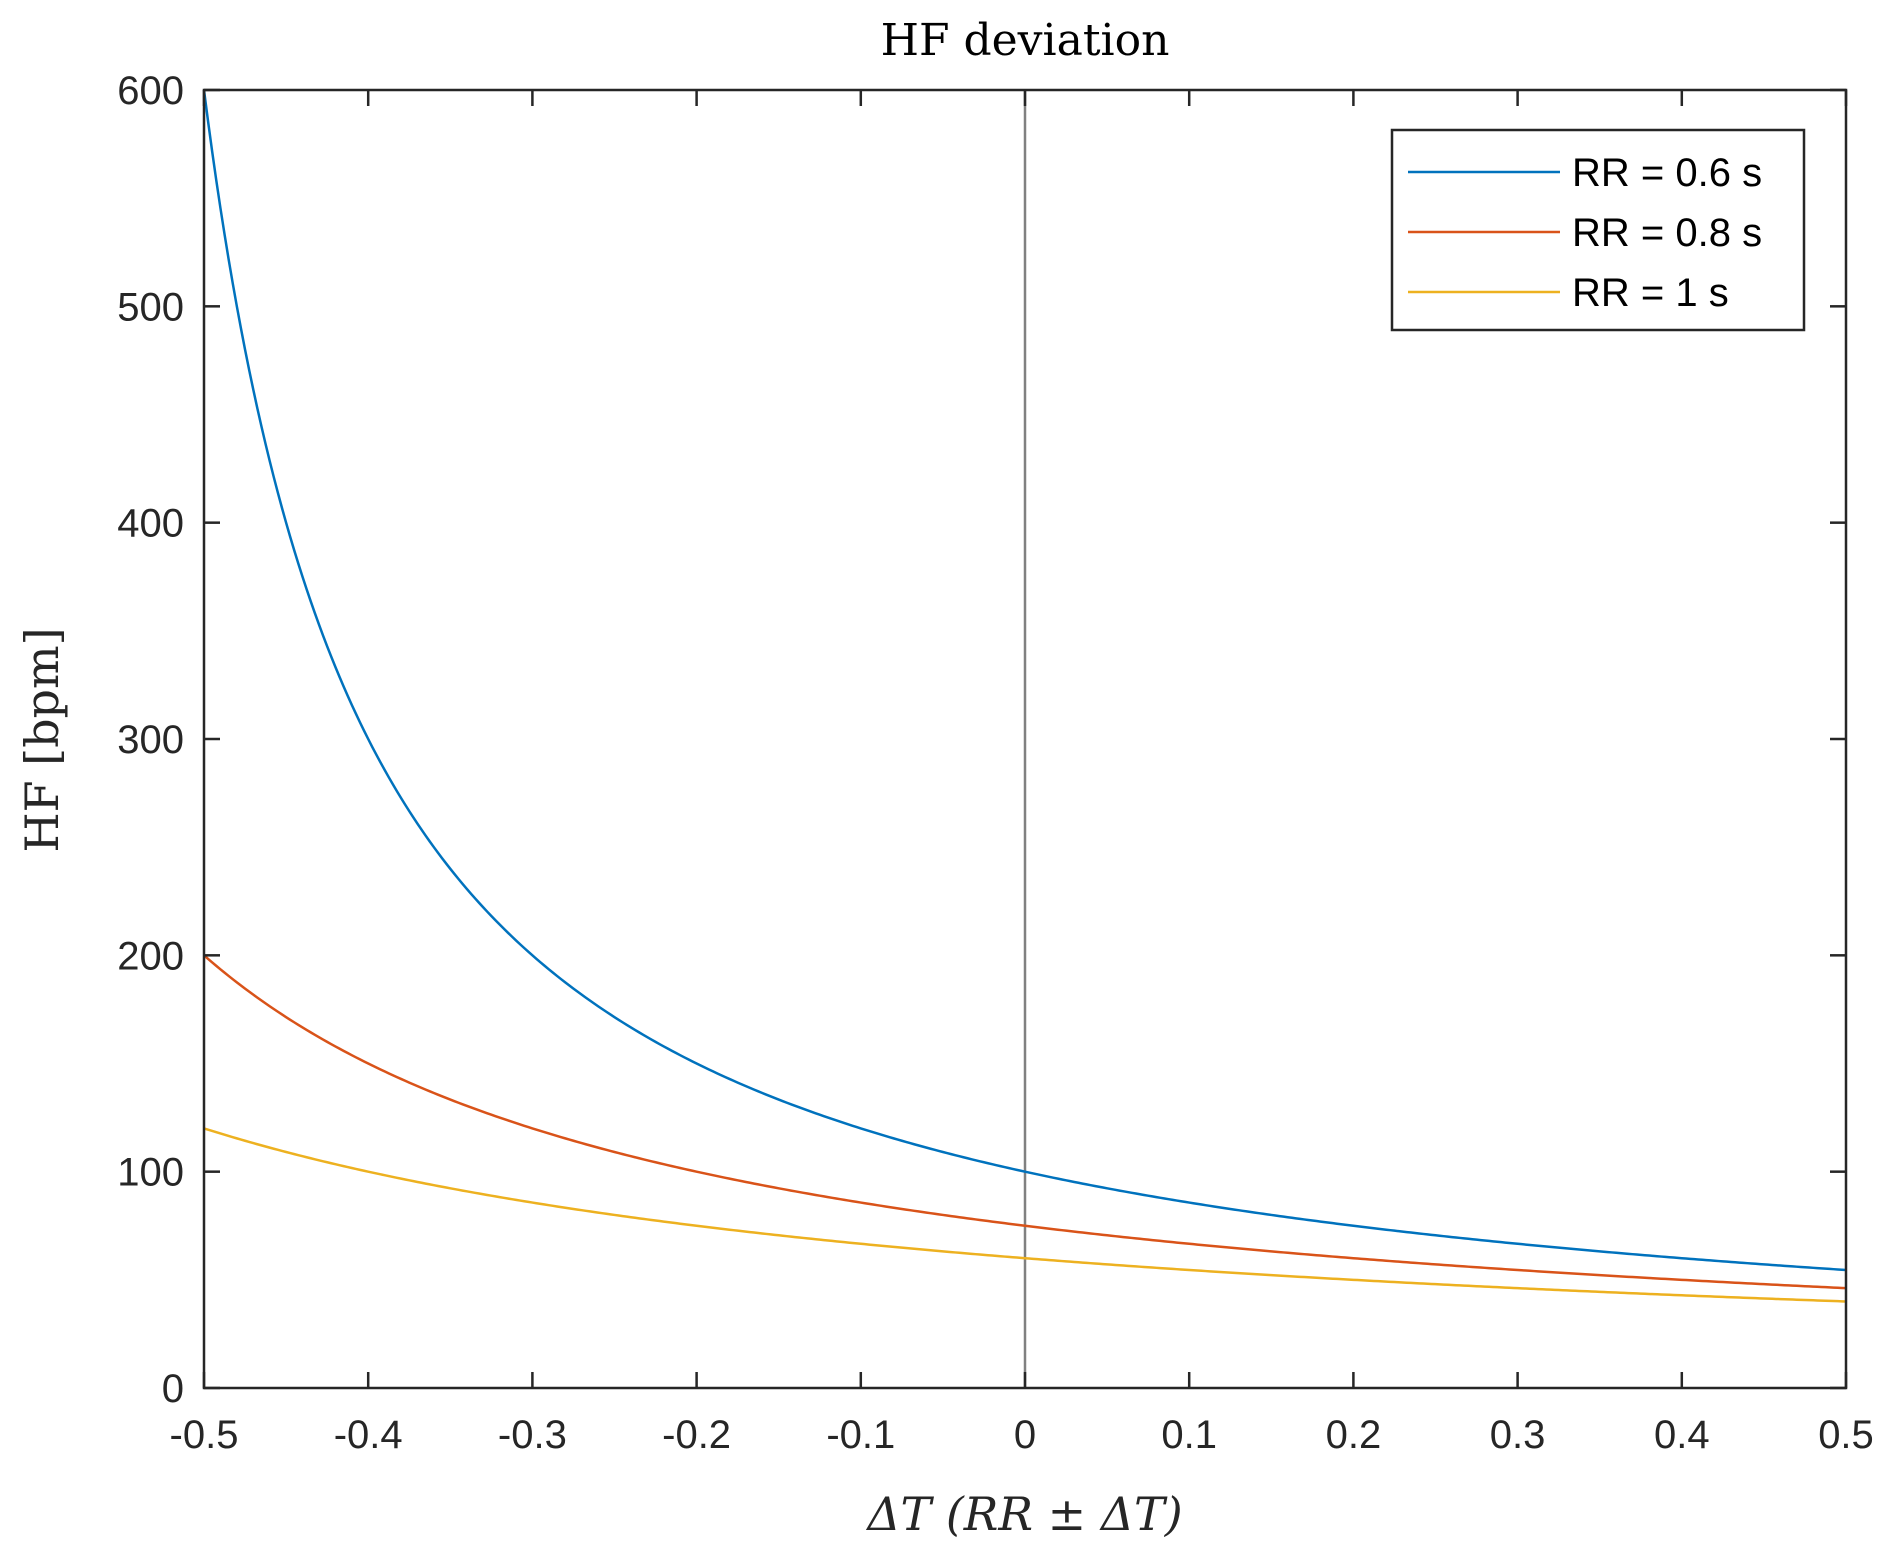 The width and height of the screenshot is (1892, 1552). I want to click on x-tick-label: -0.5, so click(204, 1435).